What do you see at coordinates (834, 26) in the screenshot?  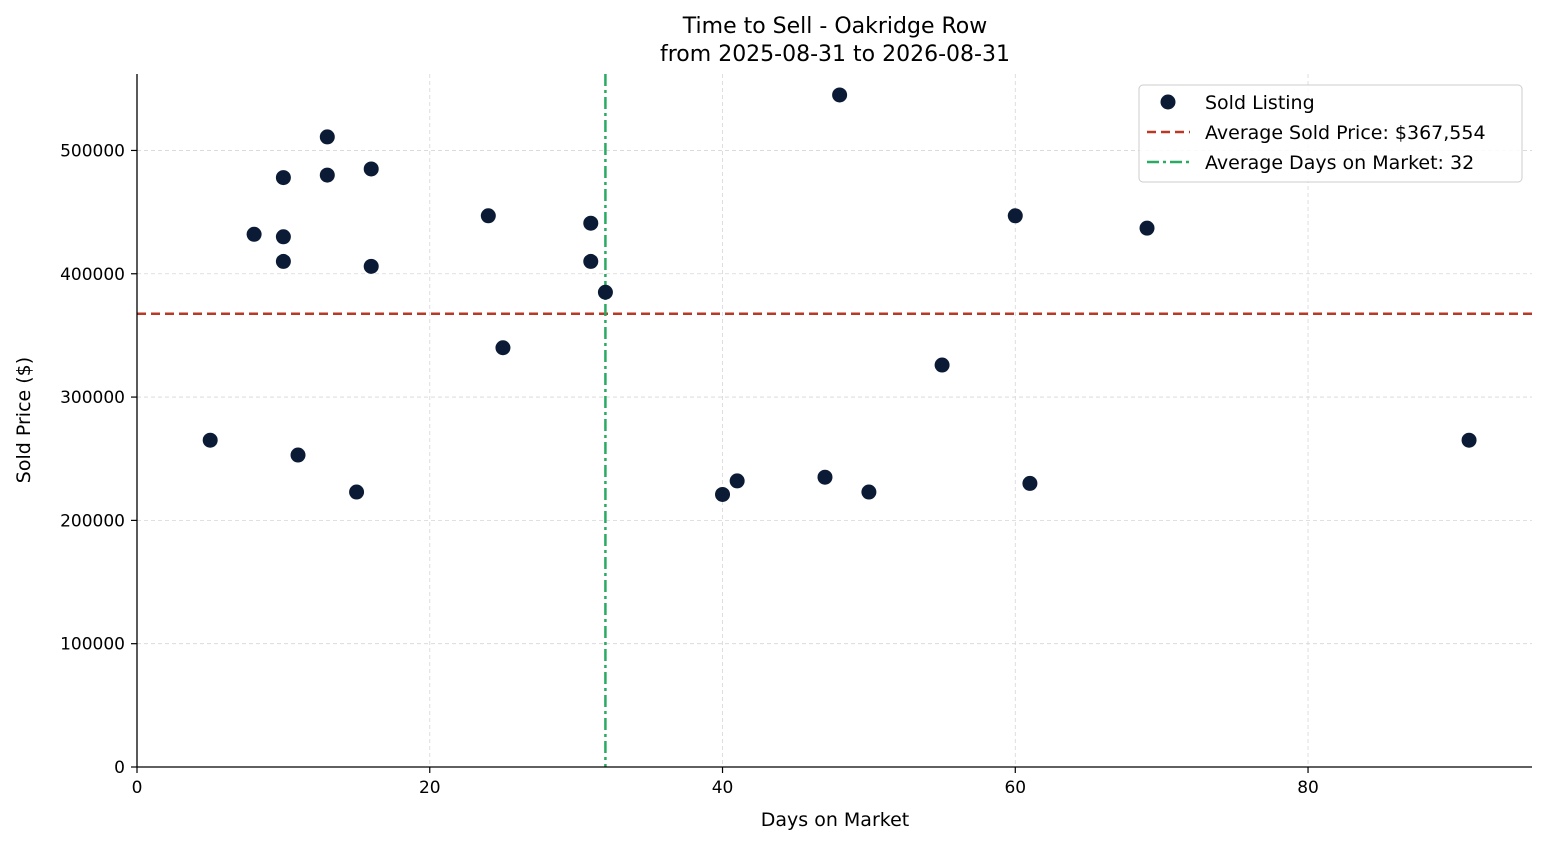 I see `chart-title: Time to Sell - Oakridge Row` at bounding box center [834, 26].